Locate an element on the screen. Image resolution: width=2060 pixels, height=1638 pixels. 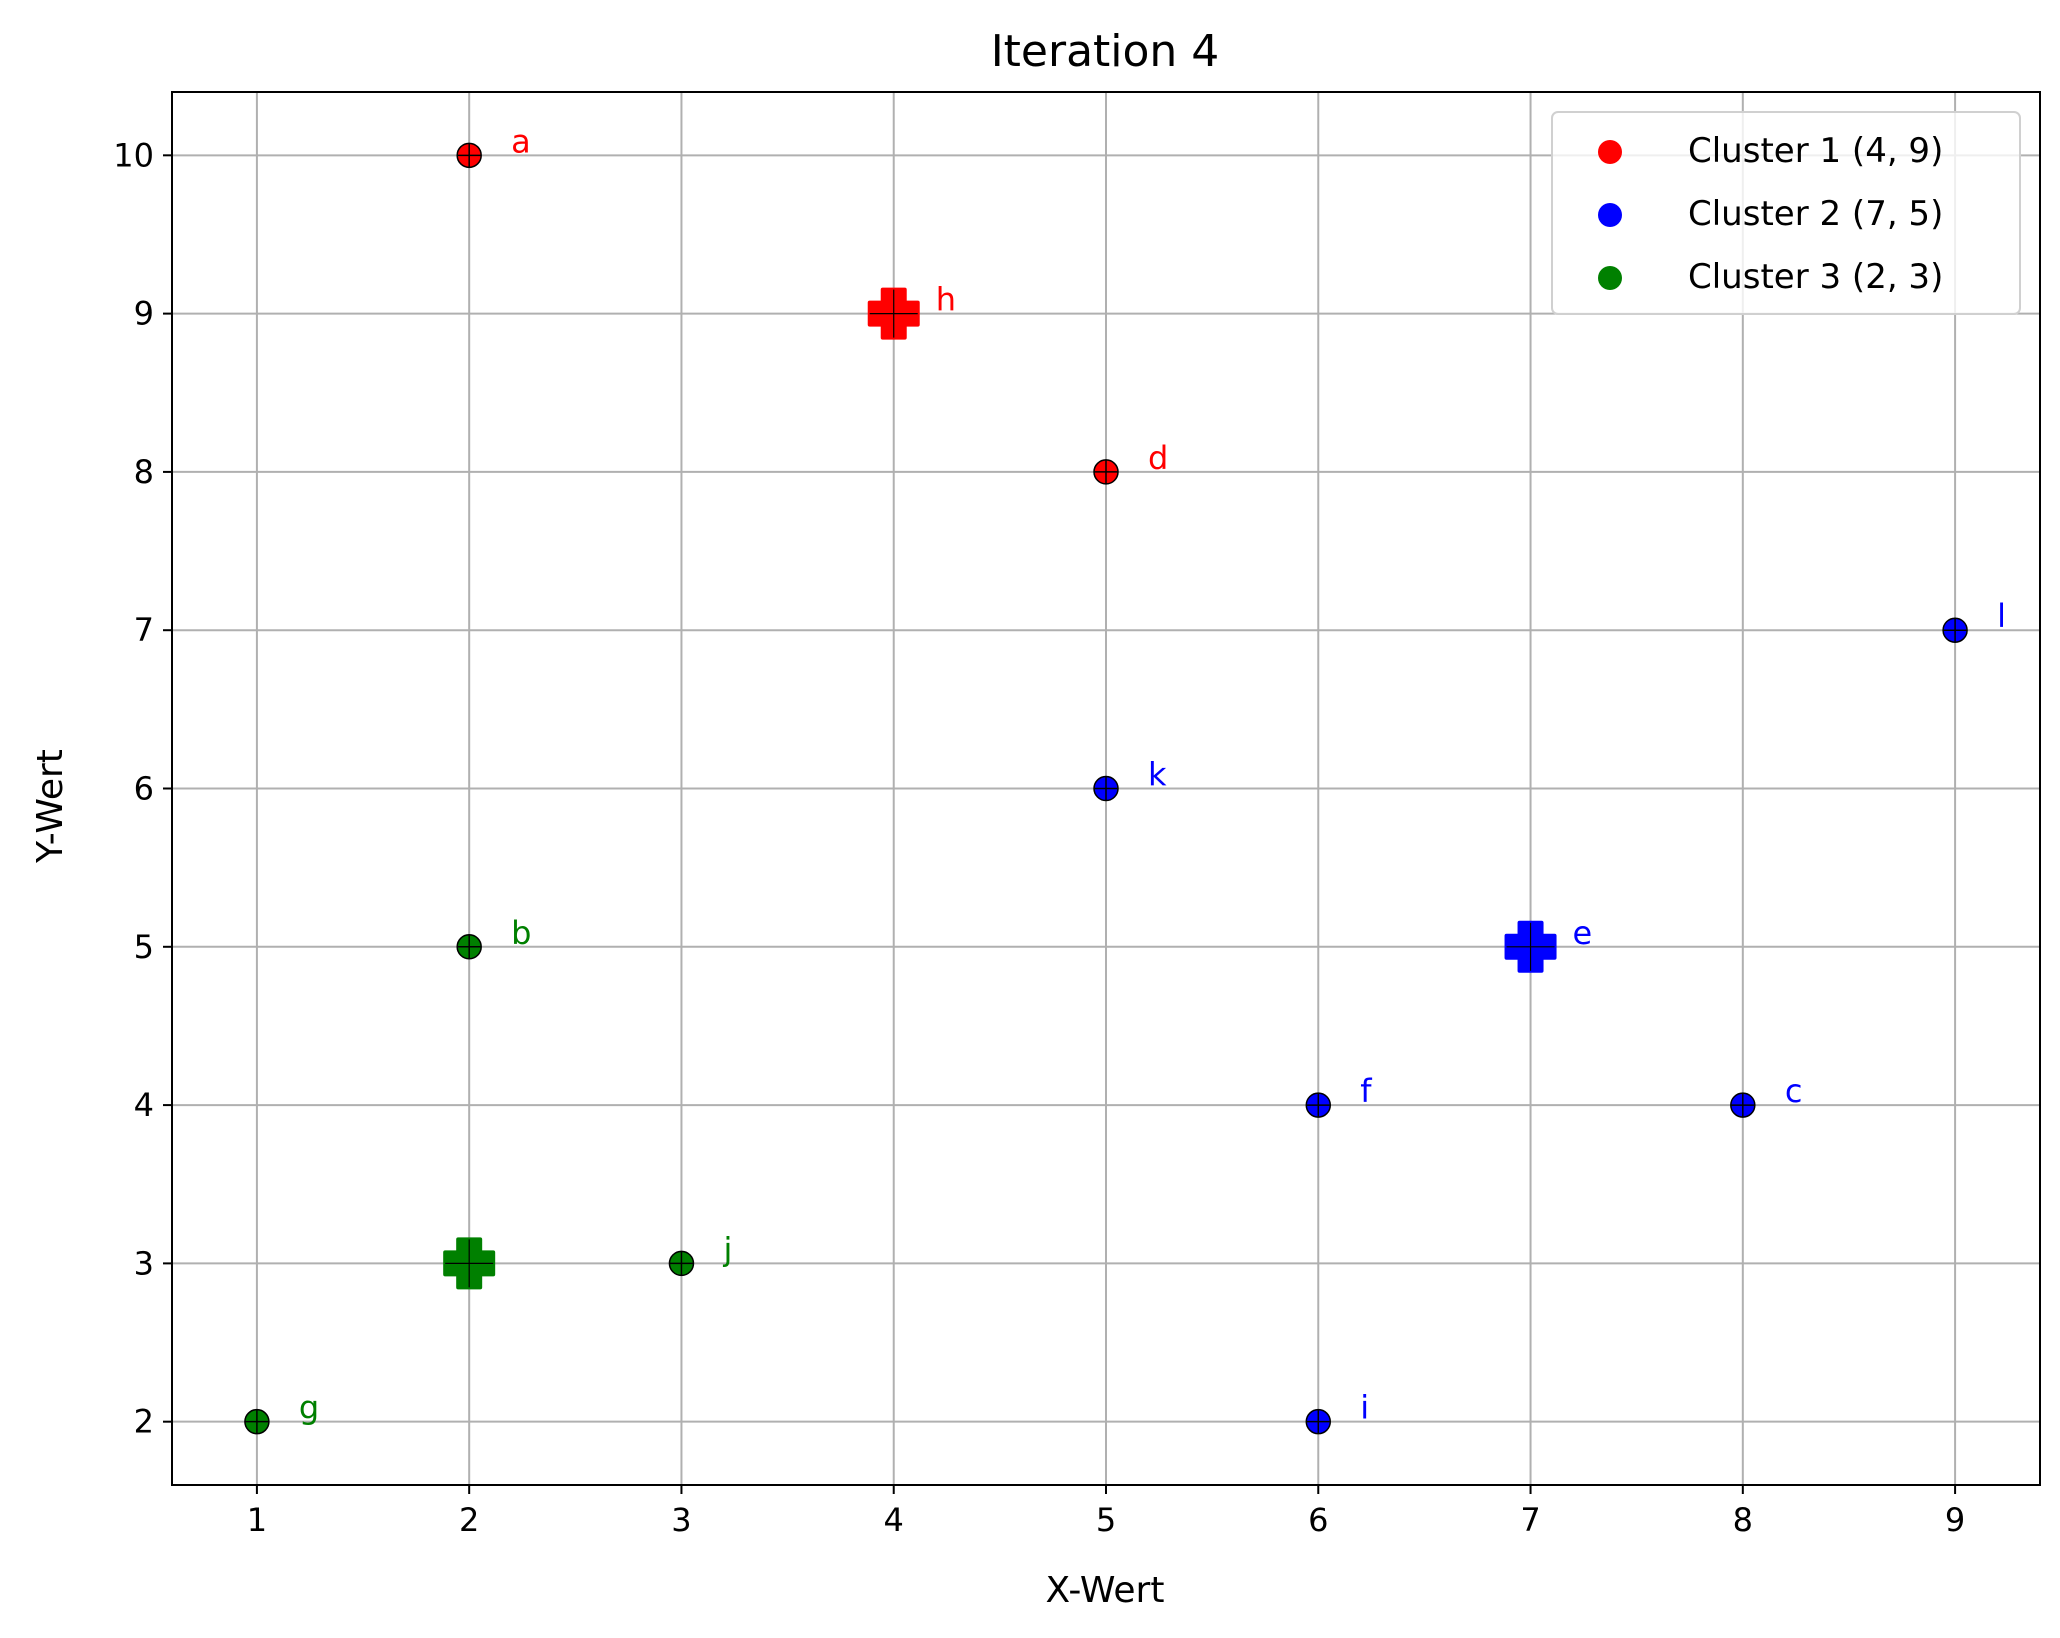
y-tick-label: 2 is located at coordinates (144, 1422).